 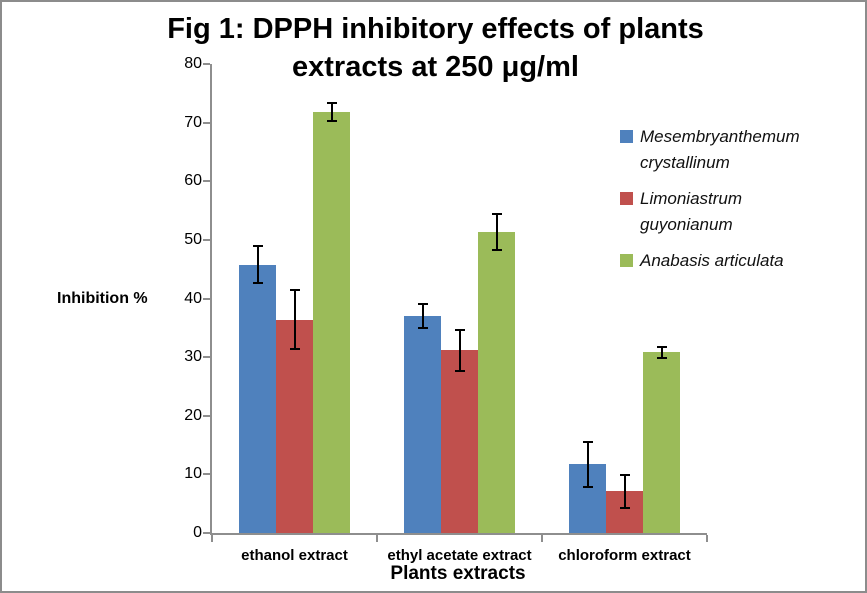 I want to click on error-bar-cap-top-limoniastrum-guyonianum-ethanol-extract, so click(x=294, y=290).